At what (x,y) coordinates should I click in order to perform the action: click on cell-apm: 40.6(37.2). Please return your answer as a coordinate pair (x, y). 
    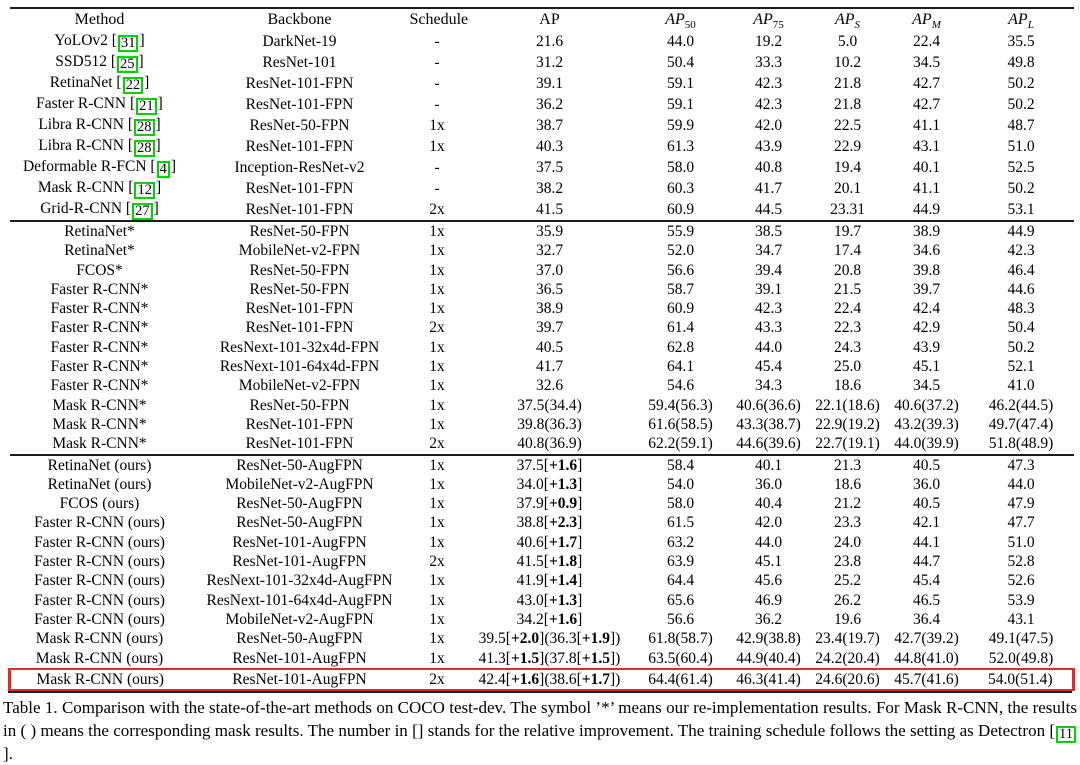
    Looking at the image, I should click on (926, 405).